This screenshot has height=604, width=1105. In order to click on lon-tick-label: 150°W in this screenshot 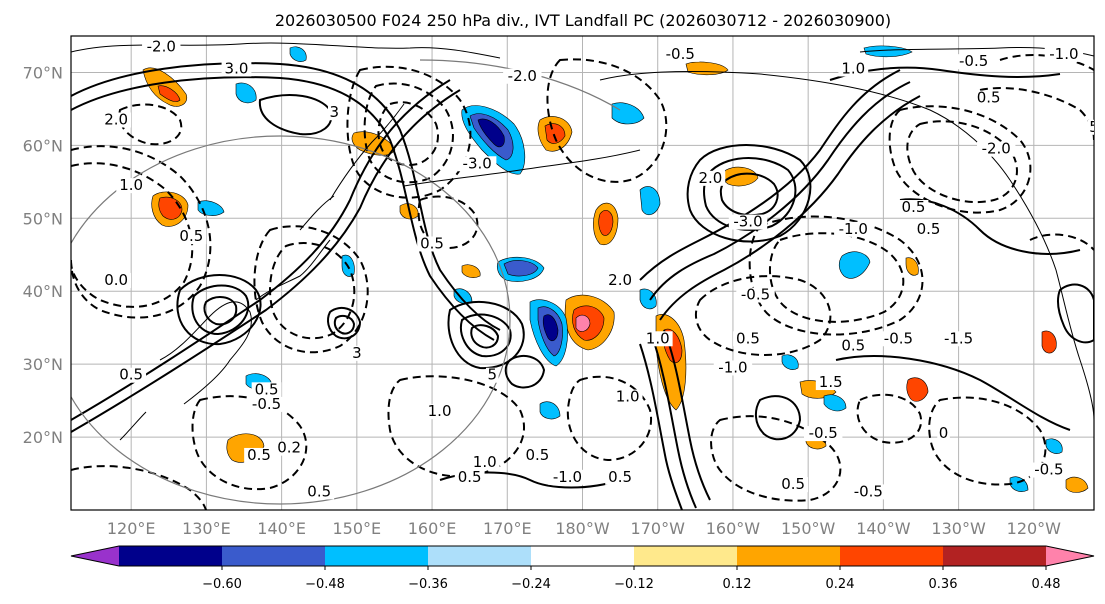, I will do `click(808, 528)`.